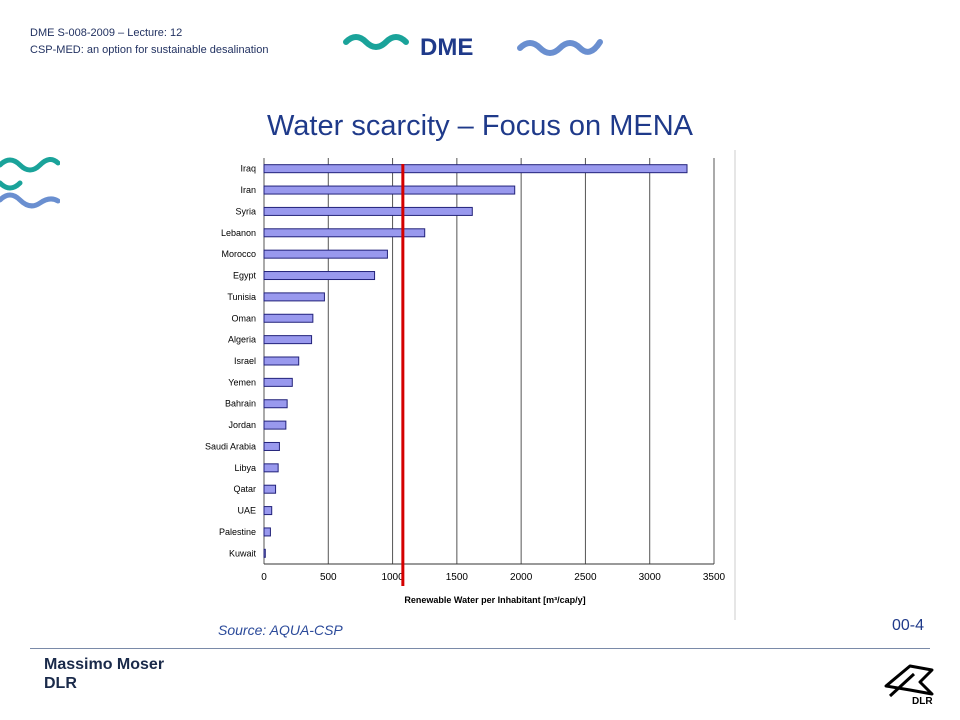 This screenshot has height=720, width=960. Describe the element at coordinates (30, 183) in the screenshot. I see `decorative-waves` at that location.